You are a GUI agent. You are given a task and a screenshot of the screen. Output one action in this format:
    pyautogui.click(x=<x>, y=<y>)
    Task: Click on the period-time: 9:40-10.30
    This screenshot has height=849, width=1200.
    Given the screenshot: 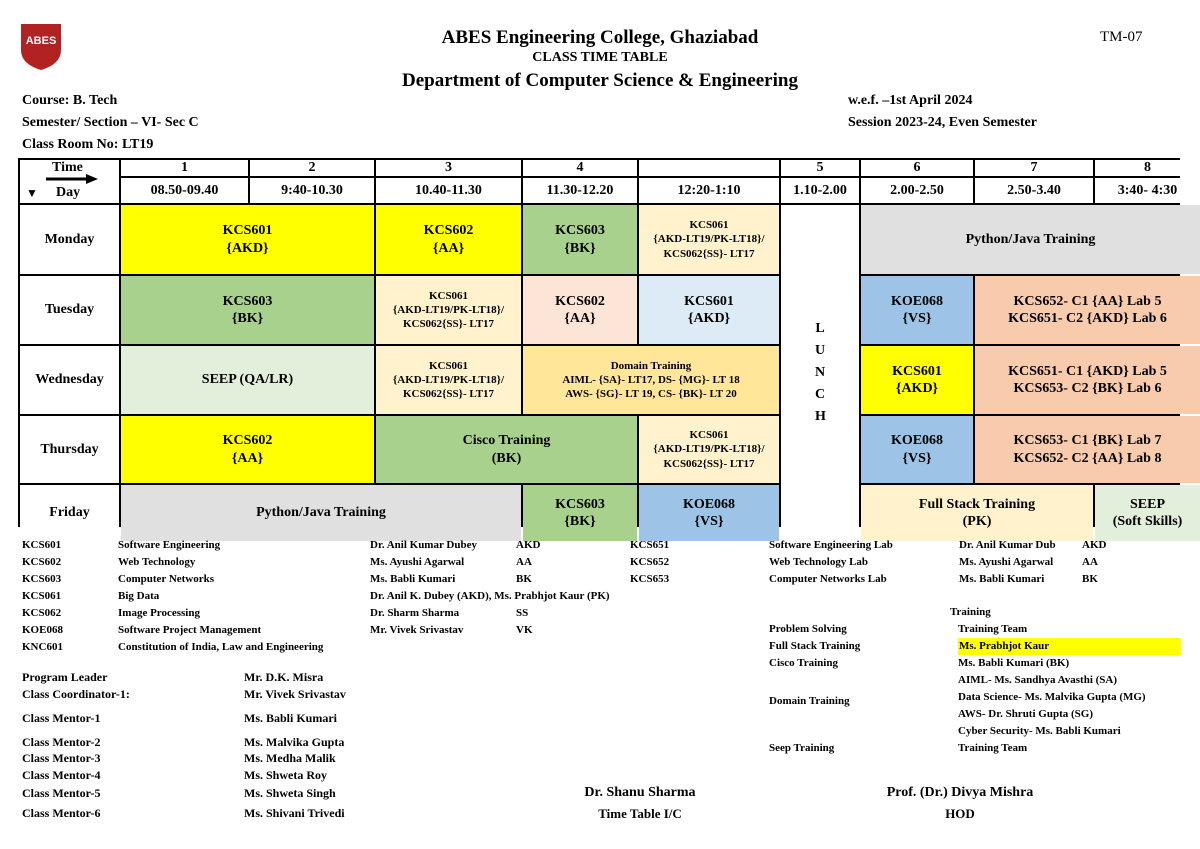 What is the action you would take?
    pyautogui.click(x=312, y=190)
    